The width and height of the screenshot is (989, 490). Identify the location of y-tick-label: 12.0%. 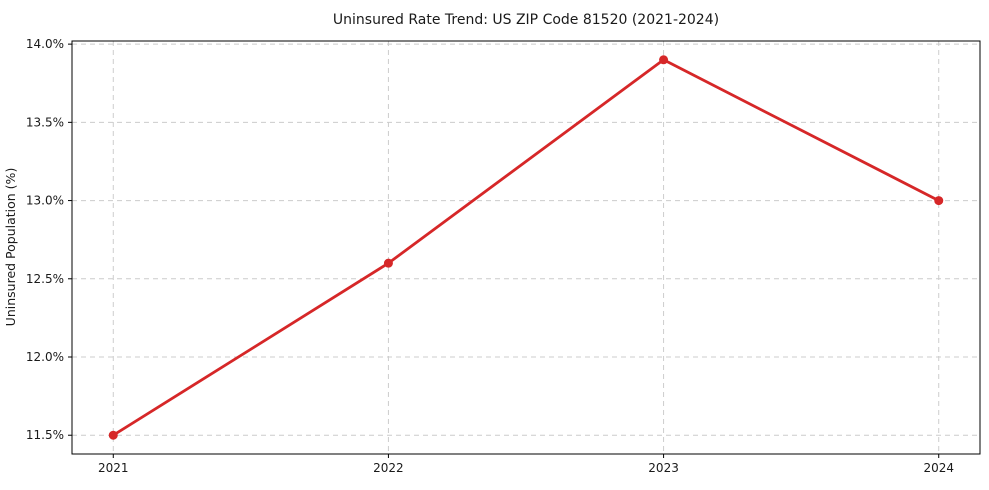
(45, 357).